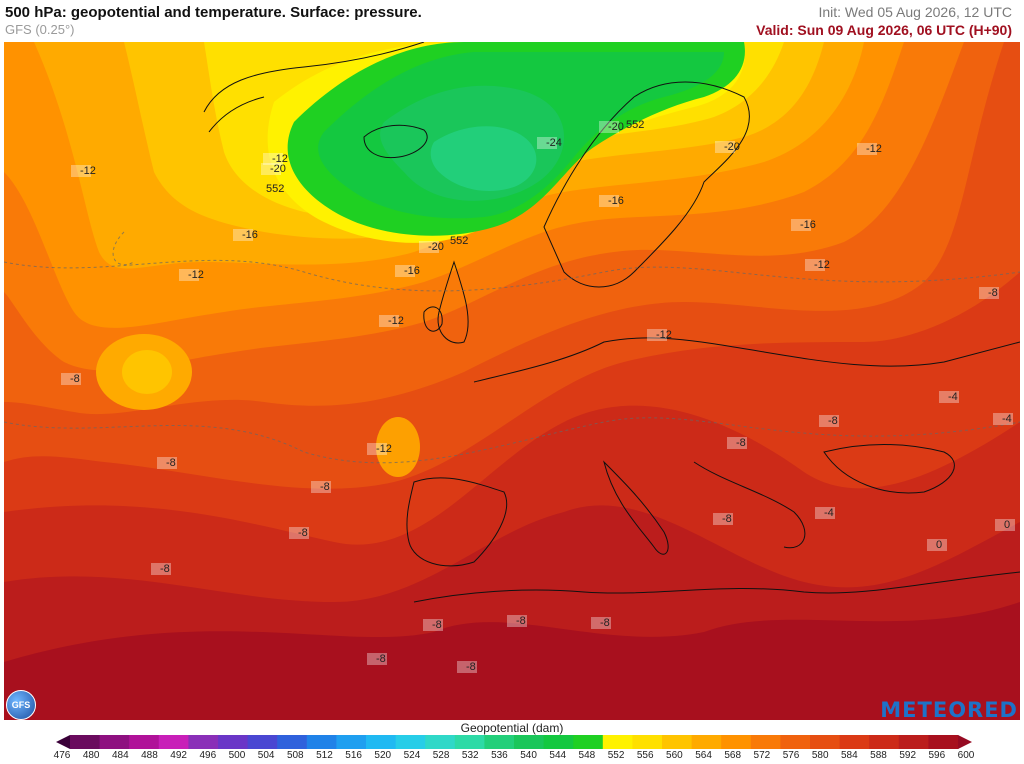  Describe the element at coordinates (208, 755) in the screenshot. I see `scale-tick-label: 496` at that location.